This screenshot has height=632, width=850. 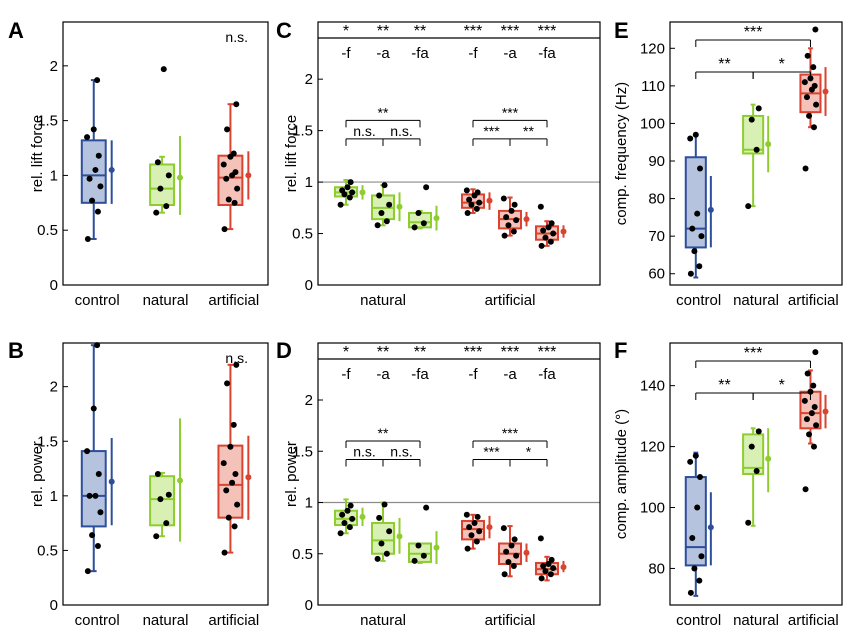 What do you see at coordinates (656, 568) in the screenshot?
I see `y-tick-label: 80` at bounding box center [656, 568].